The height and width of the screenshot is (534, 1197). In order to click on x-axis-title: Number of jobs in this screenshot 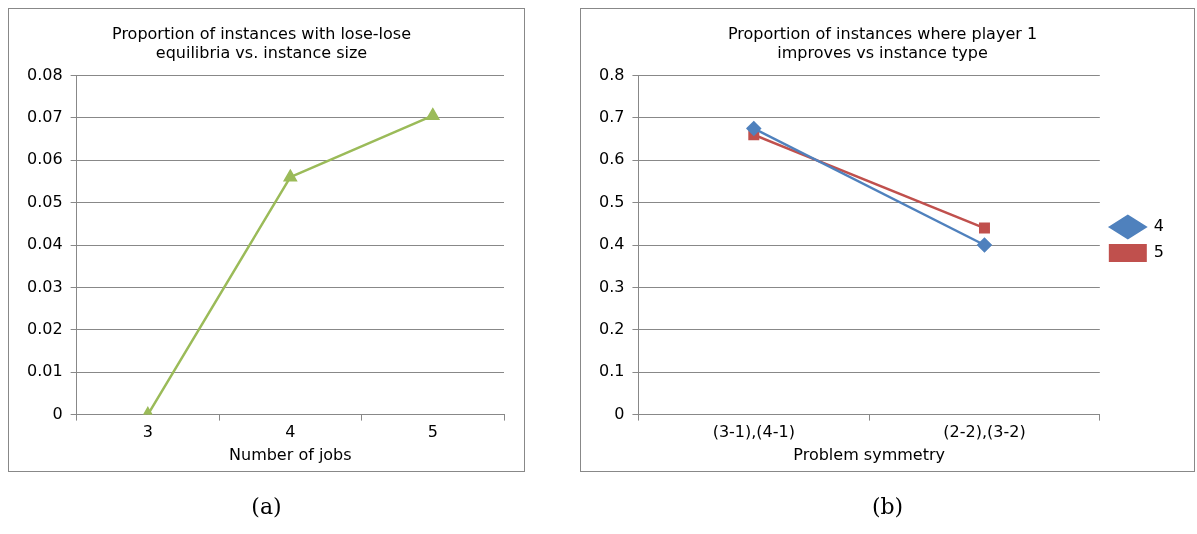, I will do `click(290, 454)`.